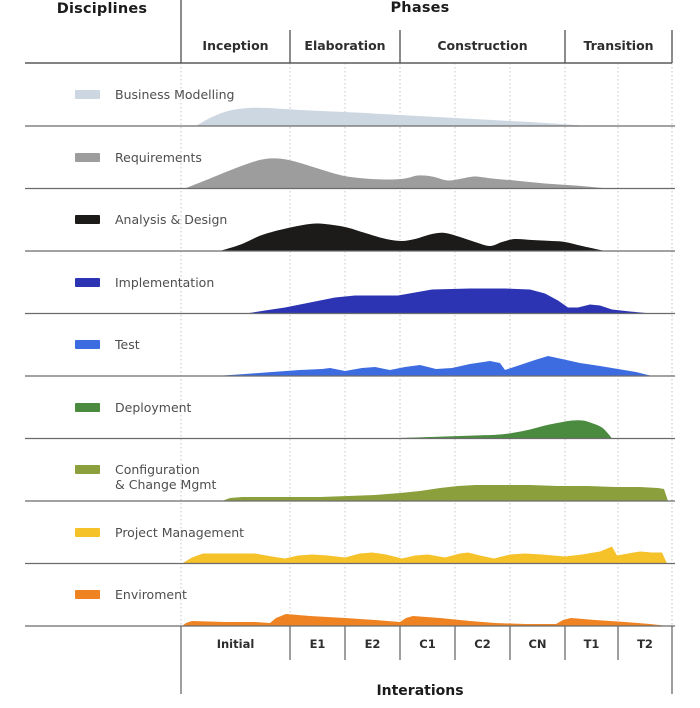  I want to click on hump-area-configuration-change-mgmt, so click(445, 493).